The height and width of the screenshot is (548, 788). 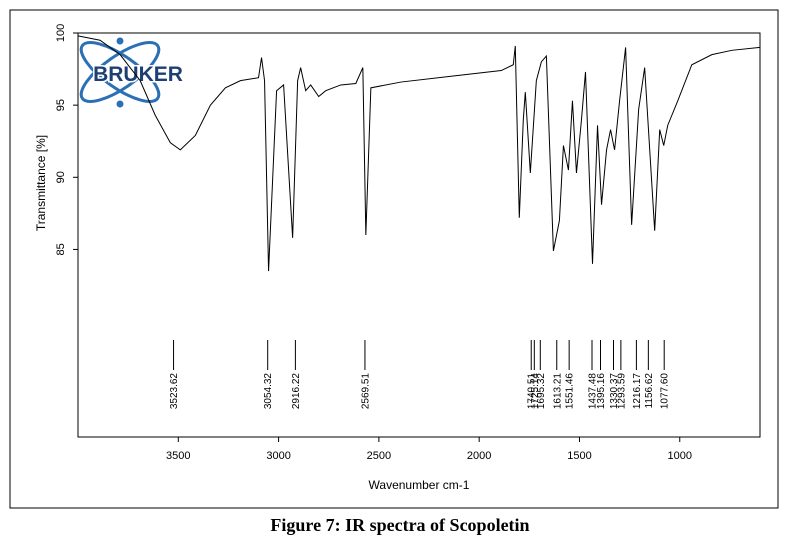 I want to click on x-axis-label: Wavenumber cm-1, so click(x=419, y=485).